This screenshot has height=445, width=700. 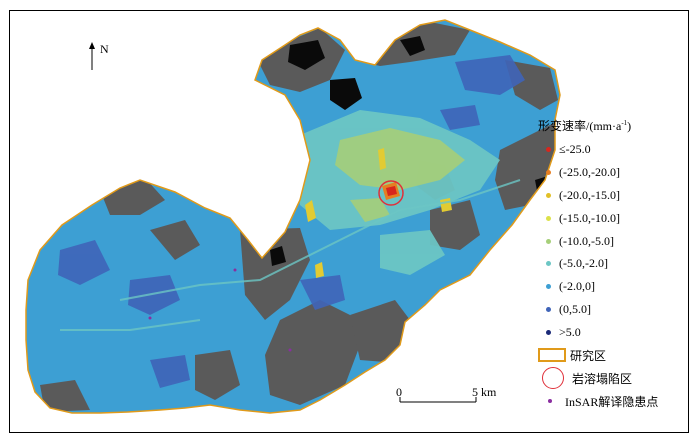 What do you see at coordinates (618, 286) in the screenshot?
I see `legend-item: (-2.0,0]` at bounding box center [618, 286].